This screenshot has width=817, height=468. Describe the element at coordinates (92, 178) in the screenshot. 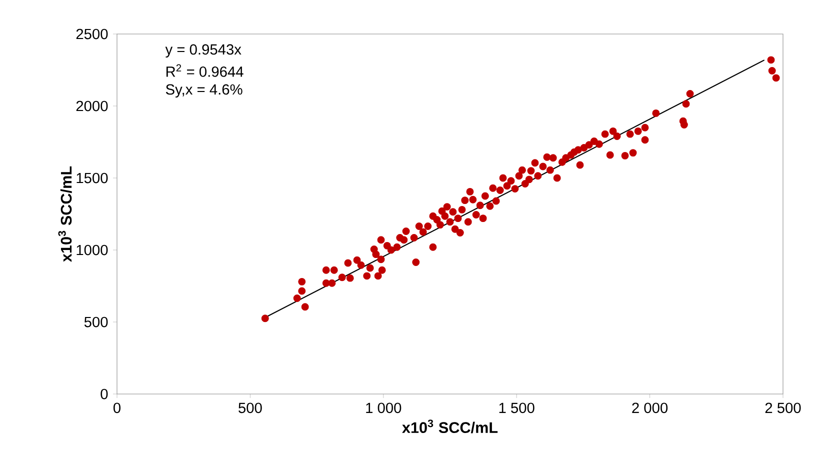

I see `y-tick-label: 1500` at that location.